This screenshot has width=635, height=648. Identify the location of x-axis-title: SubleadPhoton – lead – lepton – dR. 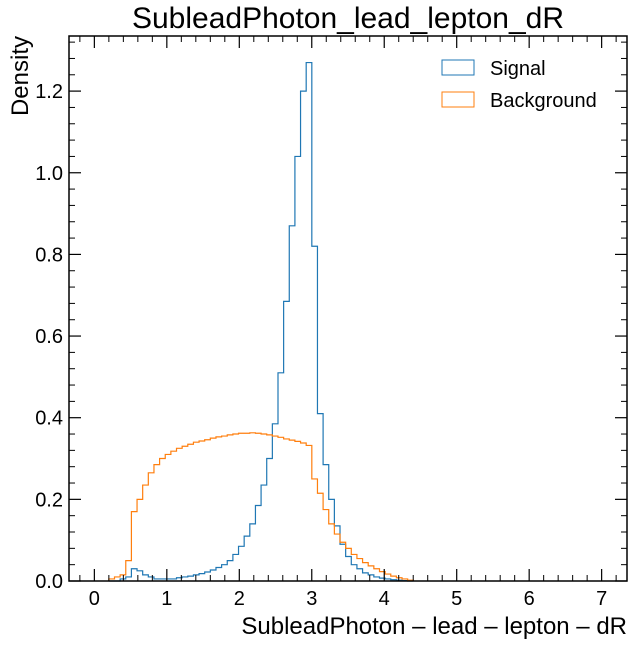
(434, 626).